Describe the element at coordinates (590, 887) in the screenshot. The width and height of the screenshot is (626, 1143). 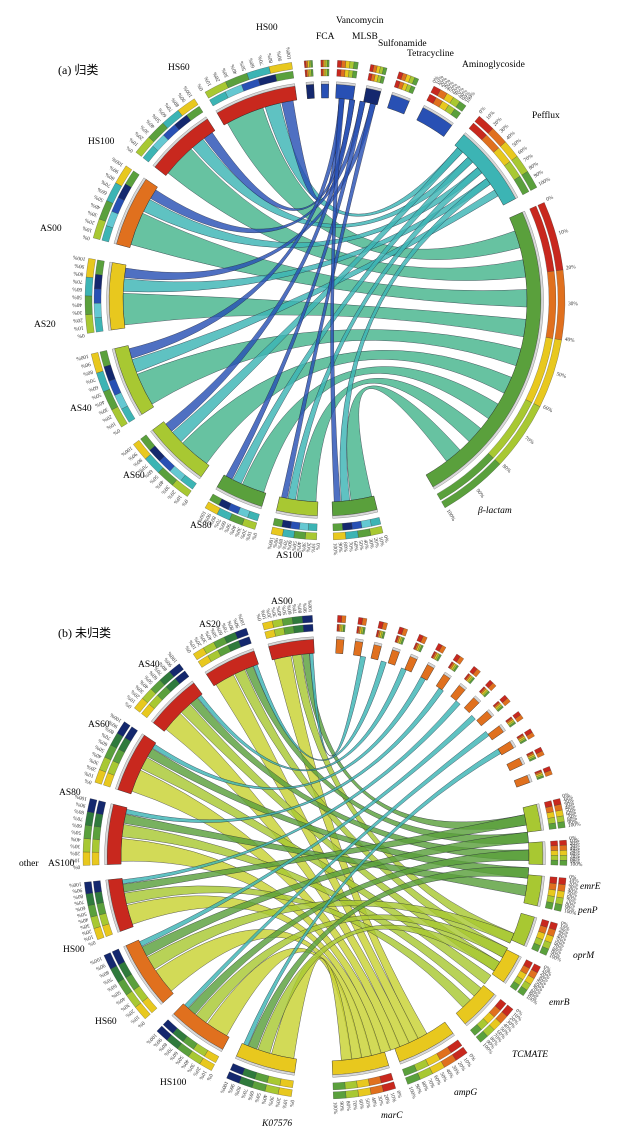
I see `gene-label-emre: emrE` at that location.